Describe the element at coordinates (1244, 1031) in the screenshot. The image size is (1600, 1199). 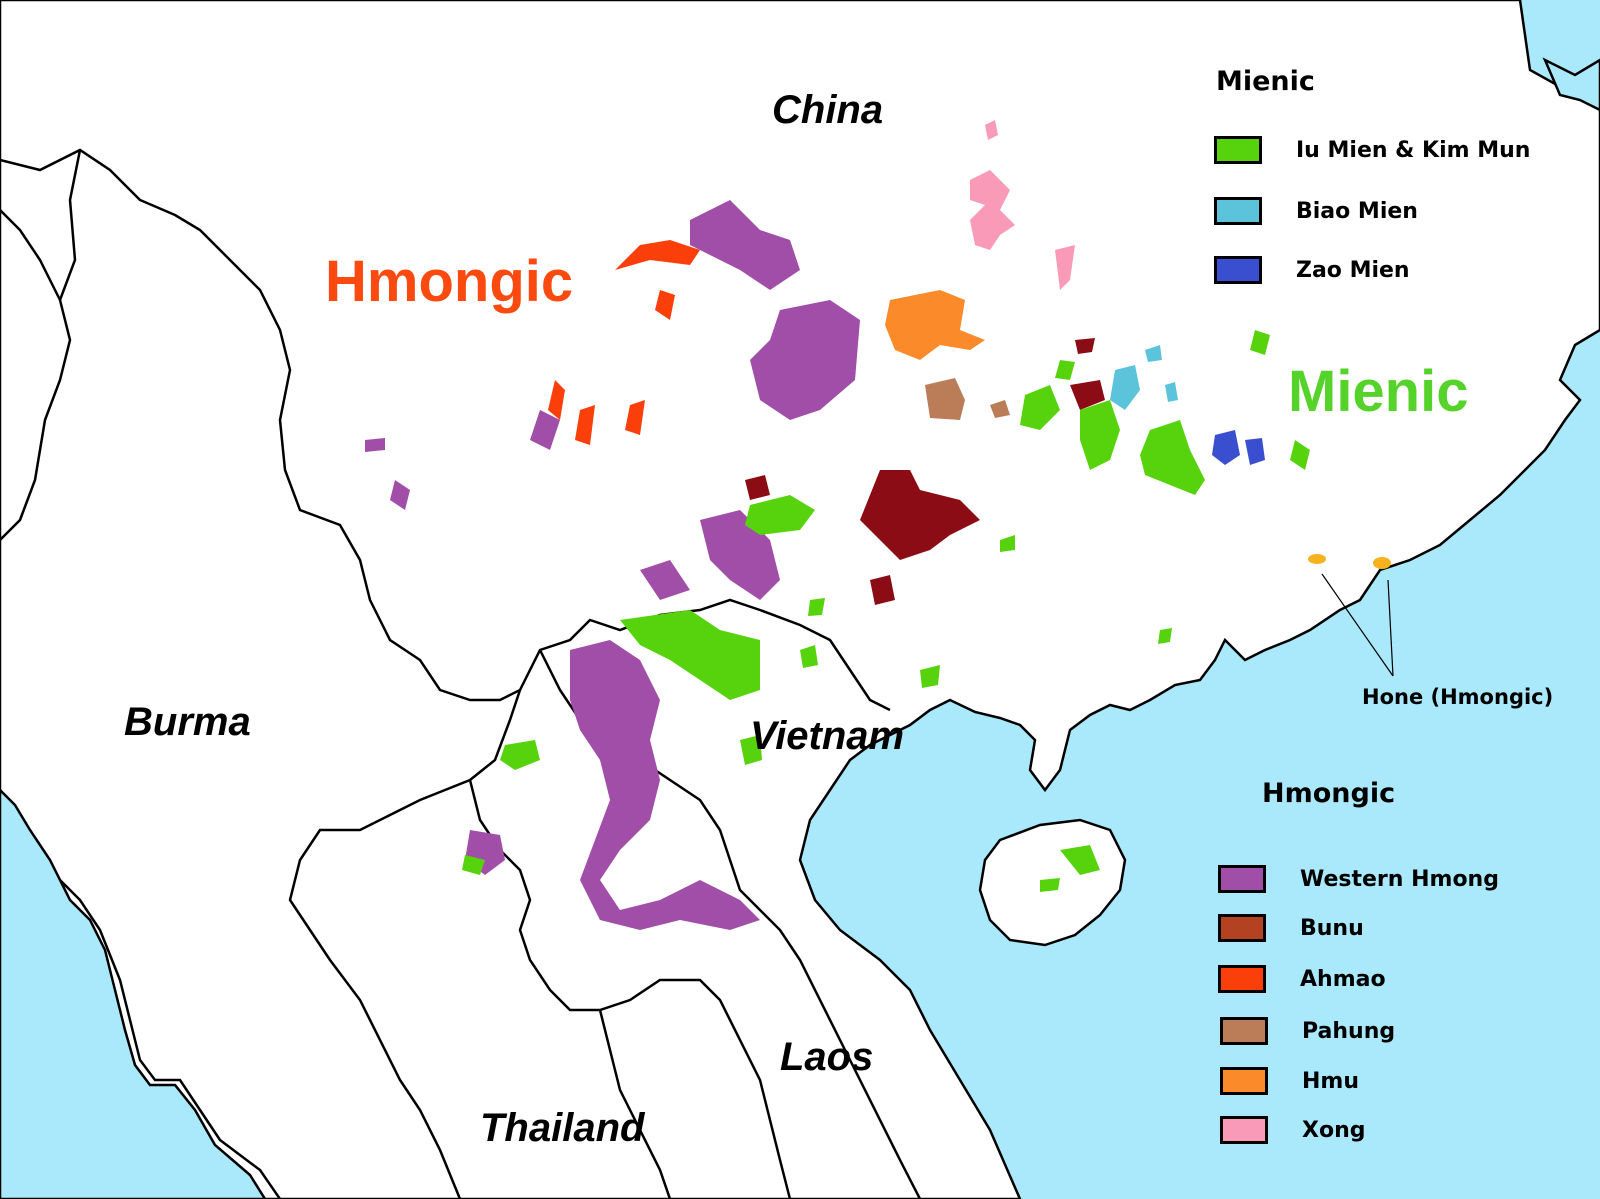
I see `swatch-pahung` at that location.